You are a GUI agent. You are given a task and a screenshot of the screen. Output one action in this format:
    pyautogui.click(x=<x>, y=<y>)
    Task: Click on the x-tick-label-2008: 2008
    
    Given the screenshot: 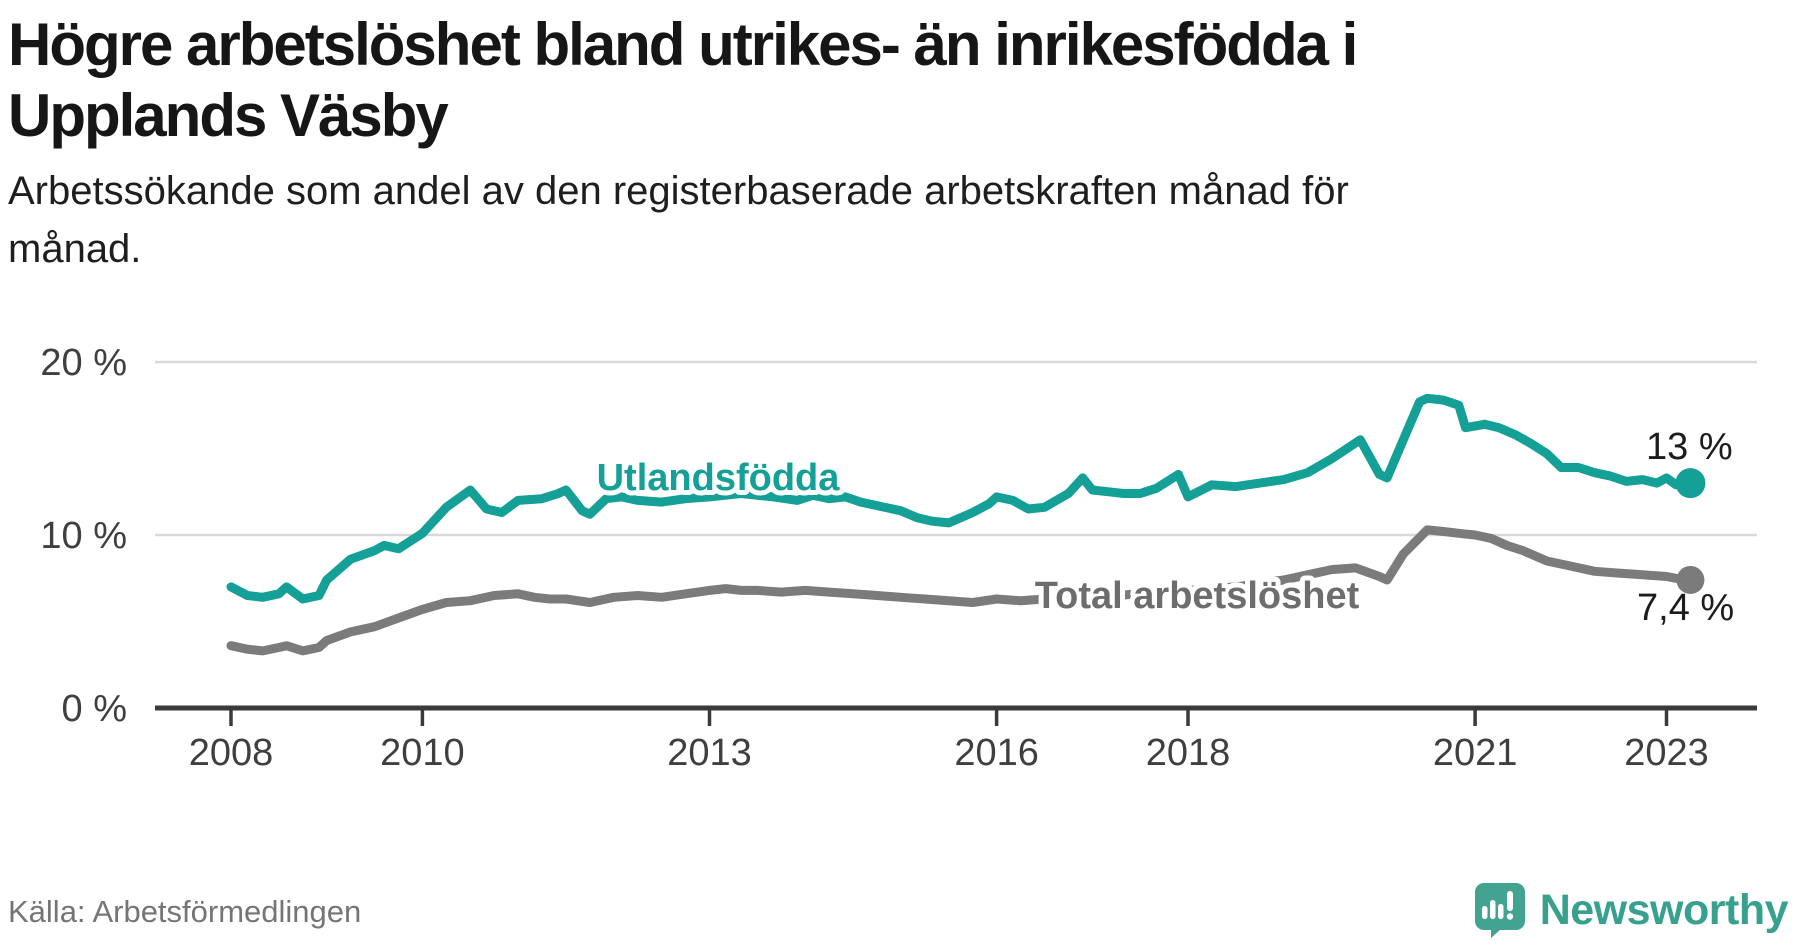 What is the action you would take?
    pyautogui.click(x=231, y=753)
    